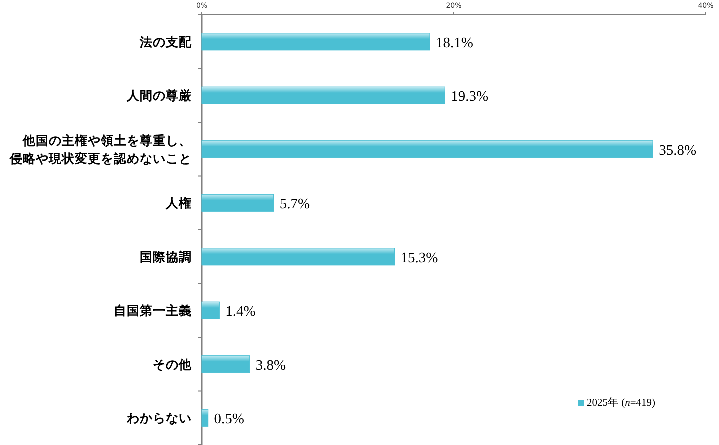 This screenshot has height=445, width=719. Describe the element at coordinates (153, 310) in the screenshot. I see `y-tick-label: 自国第一主義` at that location.